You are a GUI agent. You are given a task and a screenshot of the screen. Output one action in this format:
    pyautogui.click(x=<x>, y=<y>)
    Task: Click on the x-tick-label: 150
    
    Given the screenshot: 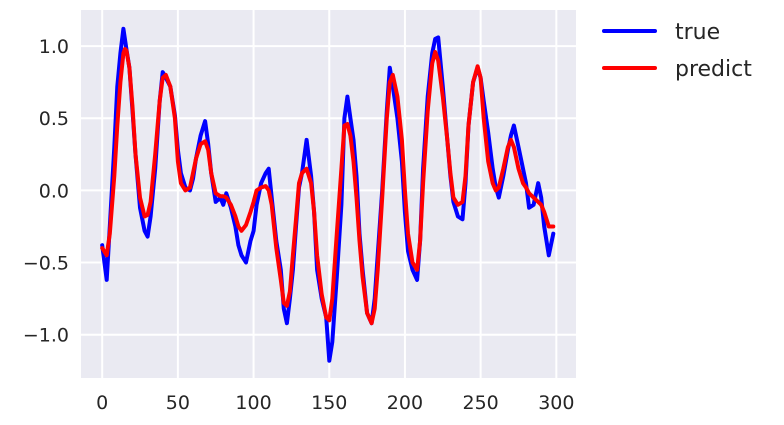 What is the action you would take?
    pyautogui.click(x=329, y=403)
    